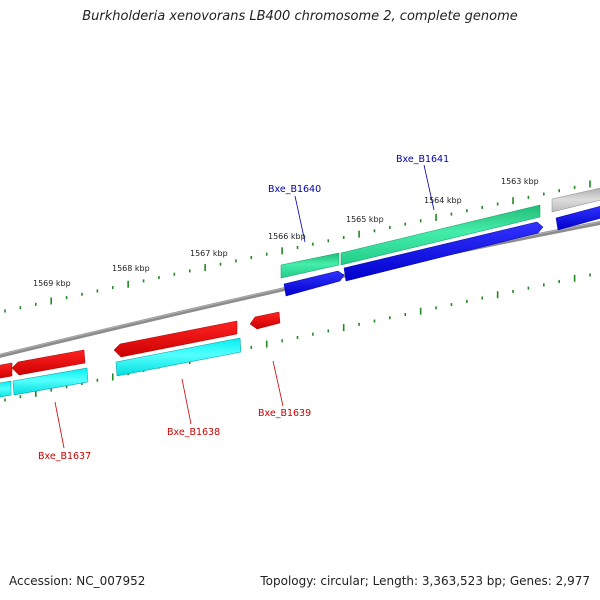 The width and height of the screenshot is (600, 600). Describe the element at coordinates (314, 283) in the screenshot. I see `cds-arrow-bxe-b1640` at that location.